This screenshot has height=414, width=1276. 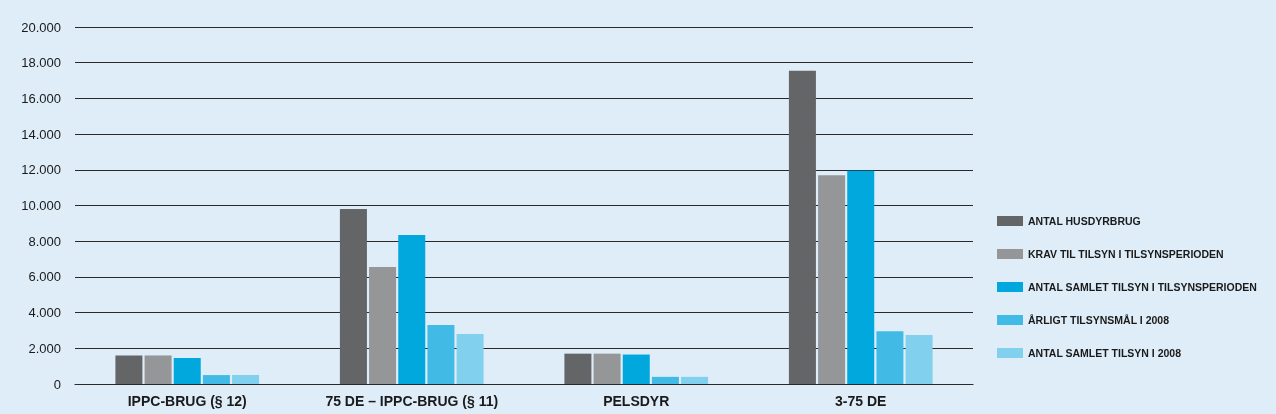 I want to click on y-tick-label: 14.000, so click(x=41, y=134).